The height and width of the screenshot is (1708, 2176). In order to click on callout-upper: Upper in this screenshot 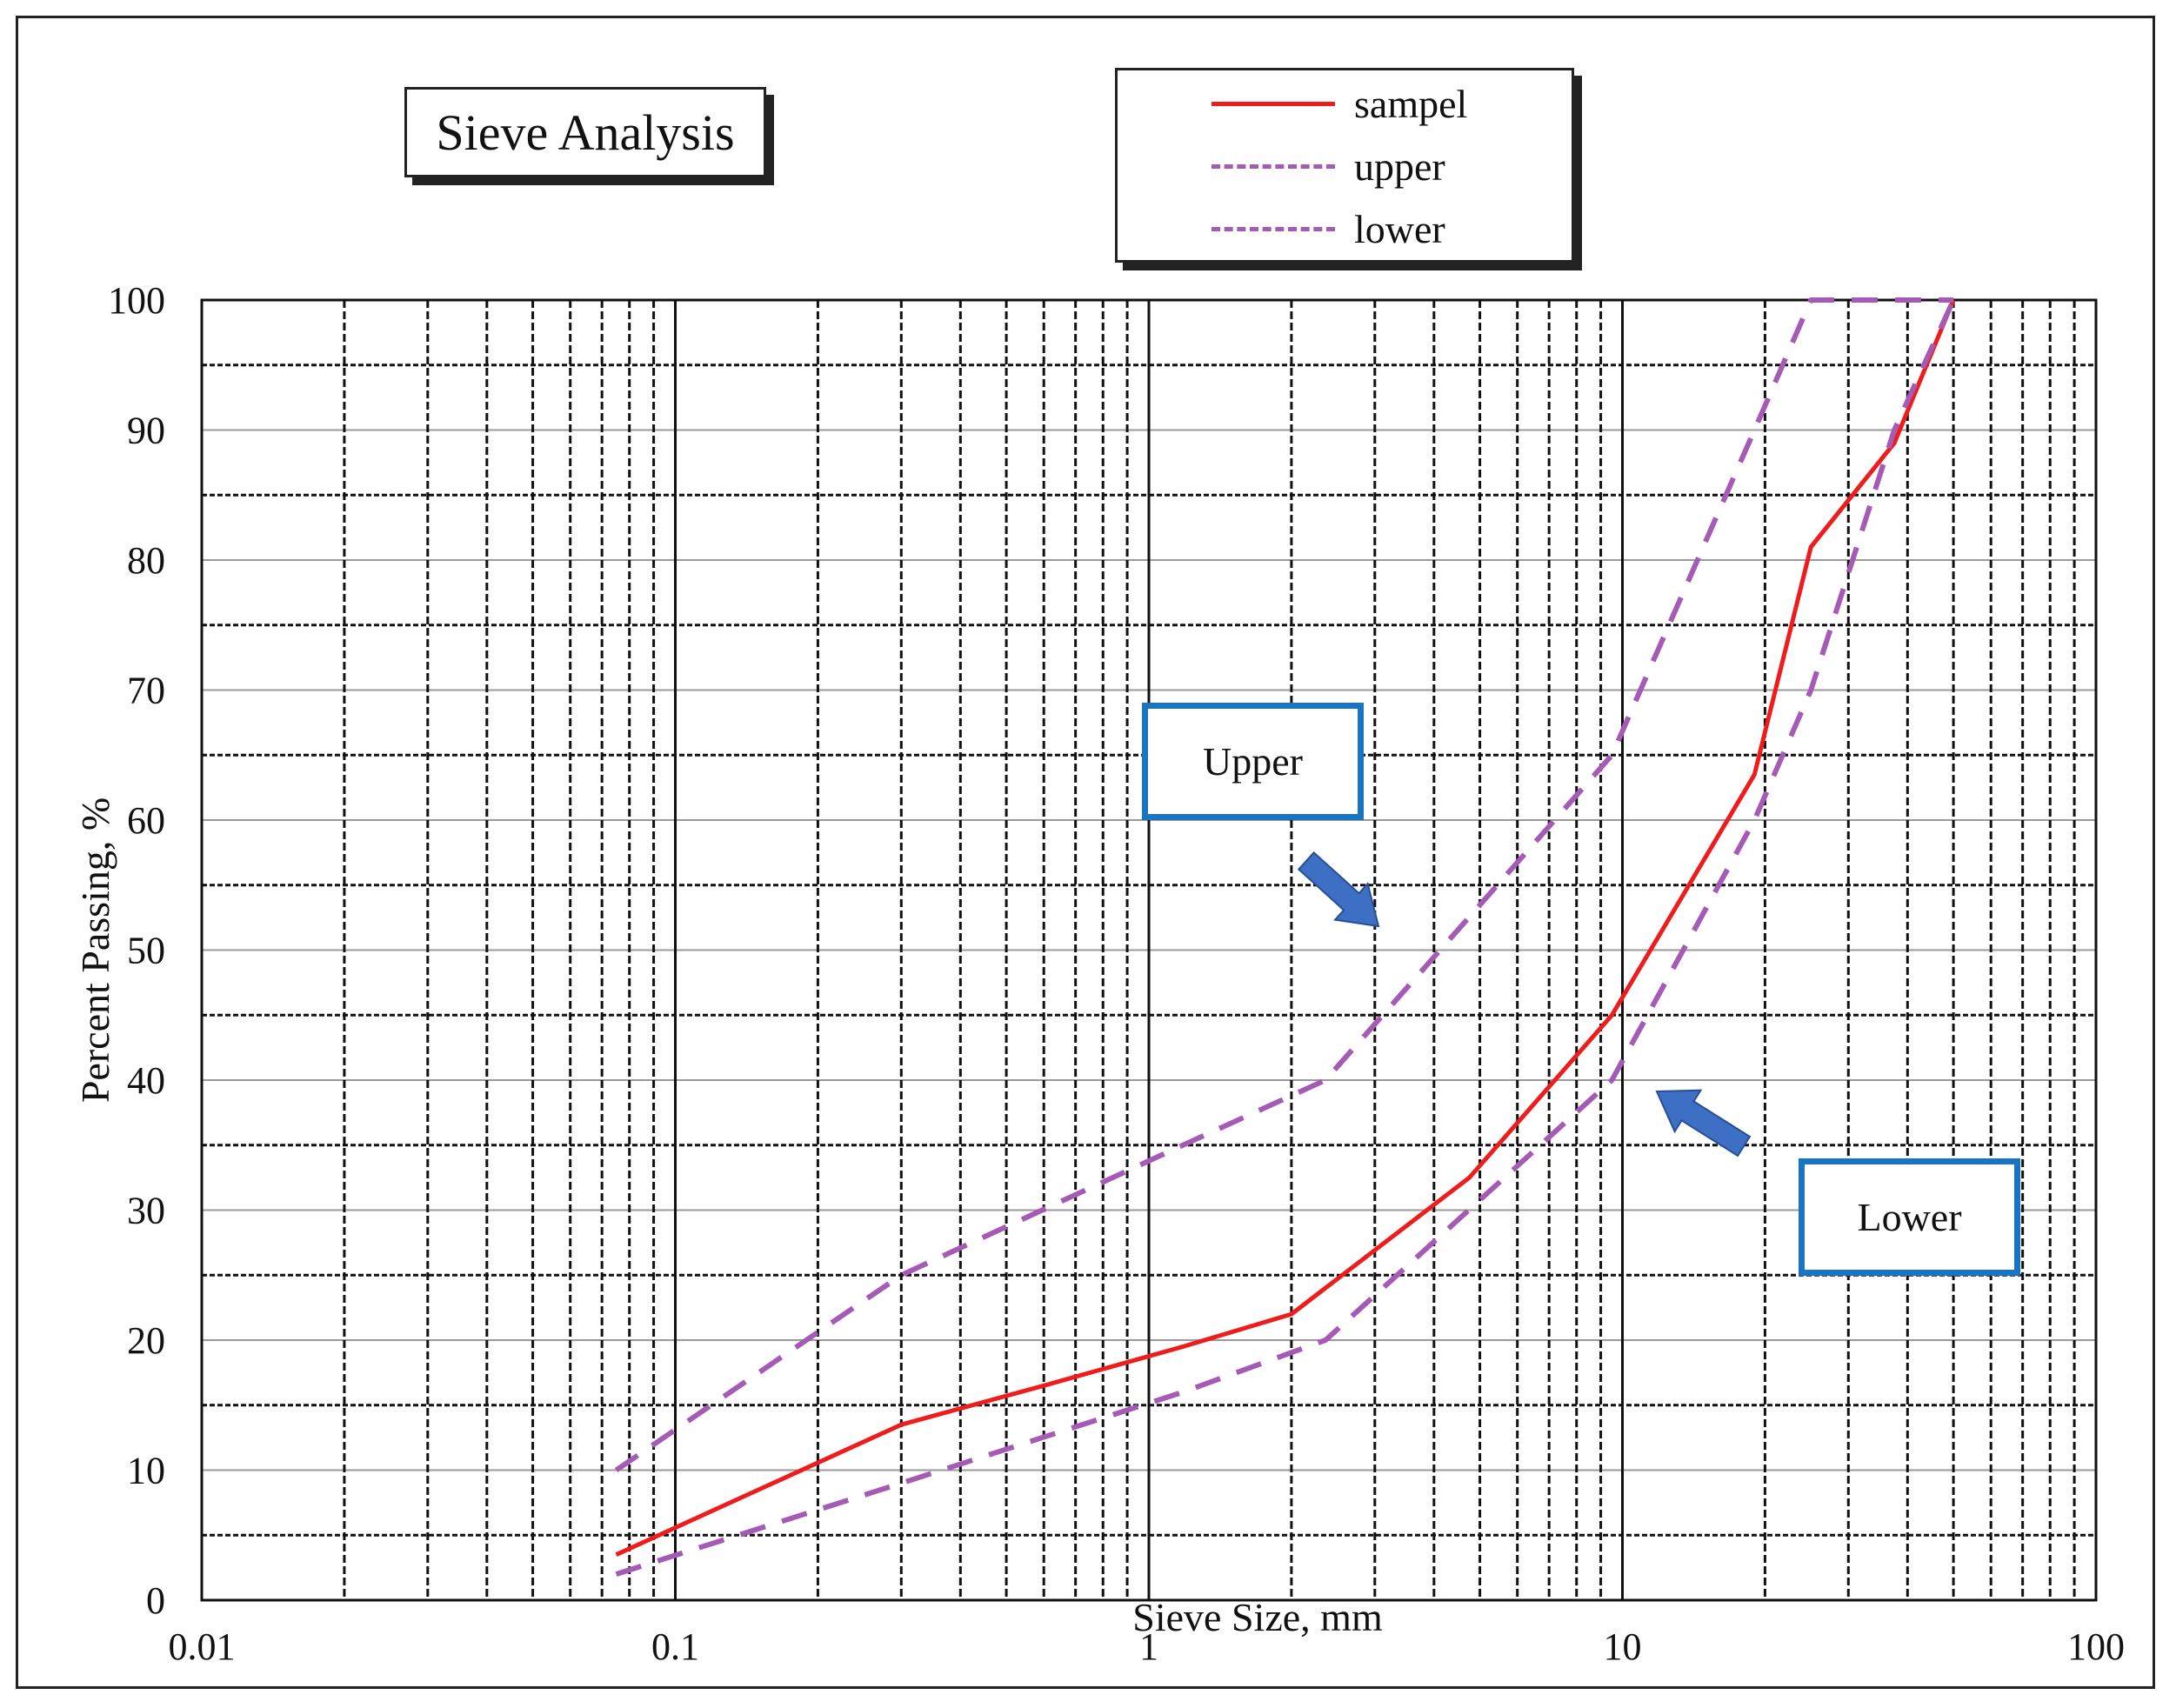, I will do `click(1253, 761)`.